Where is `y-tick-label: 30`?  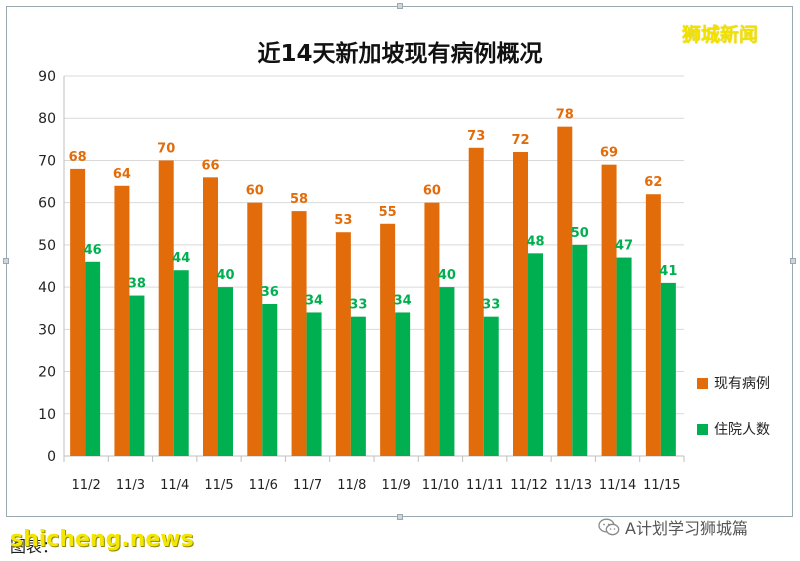 y-tick-label: 30 is located at coordinates (47, 330).